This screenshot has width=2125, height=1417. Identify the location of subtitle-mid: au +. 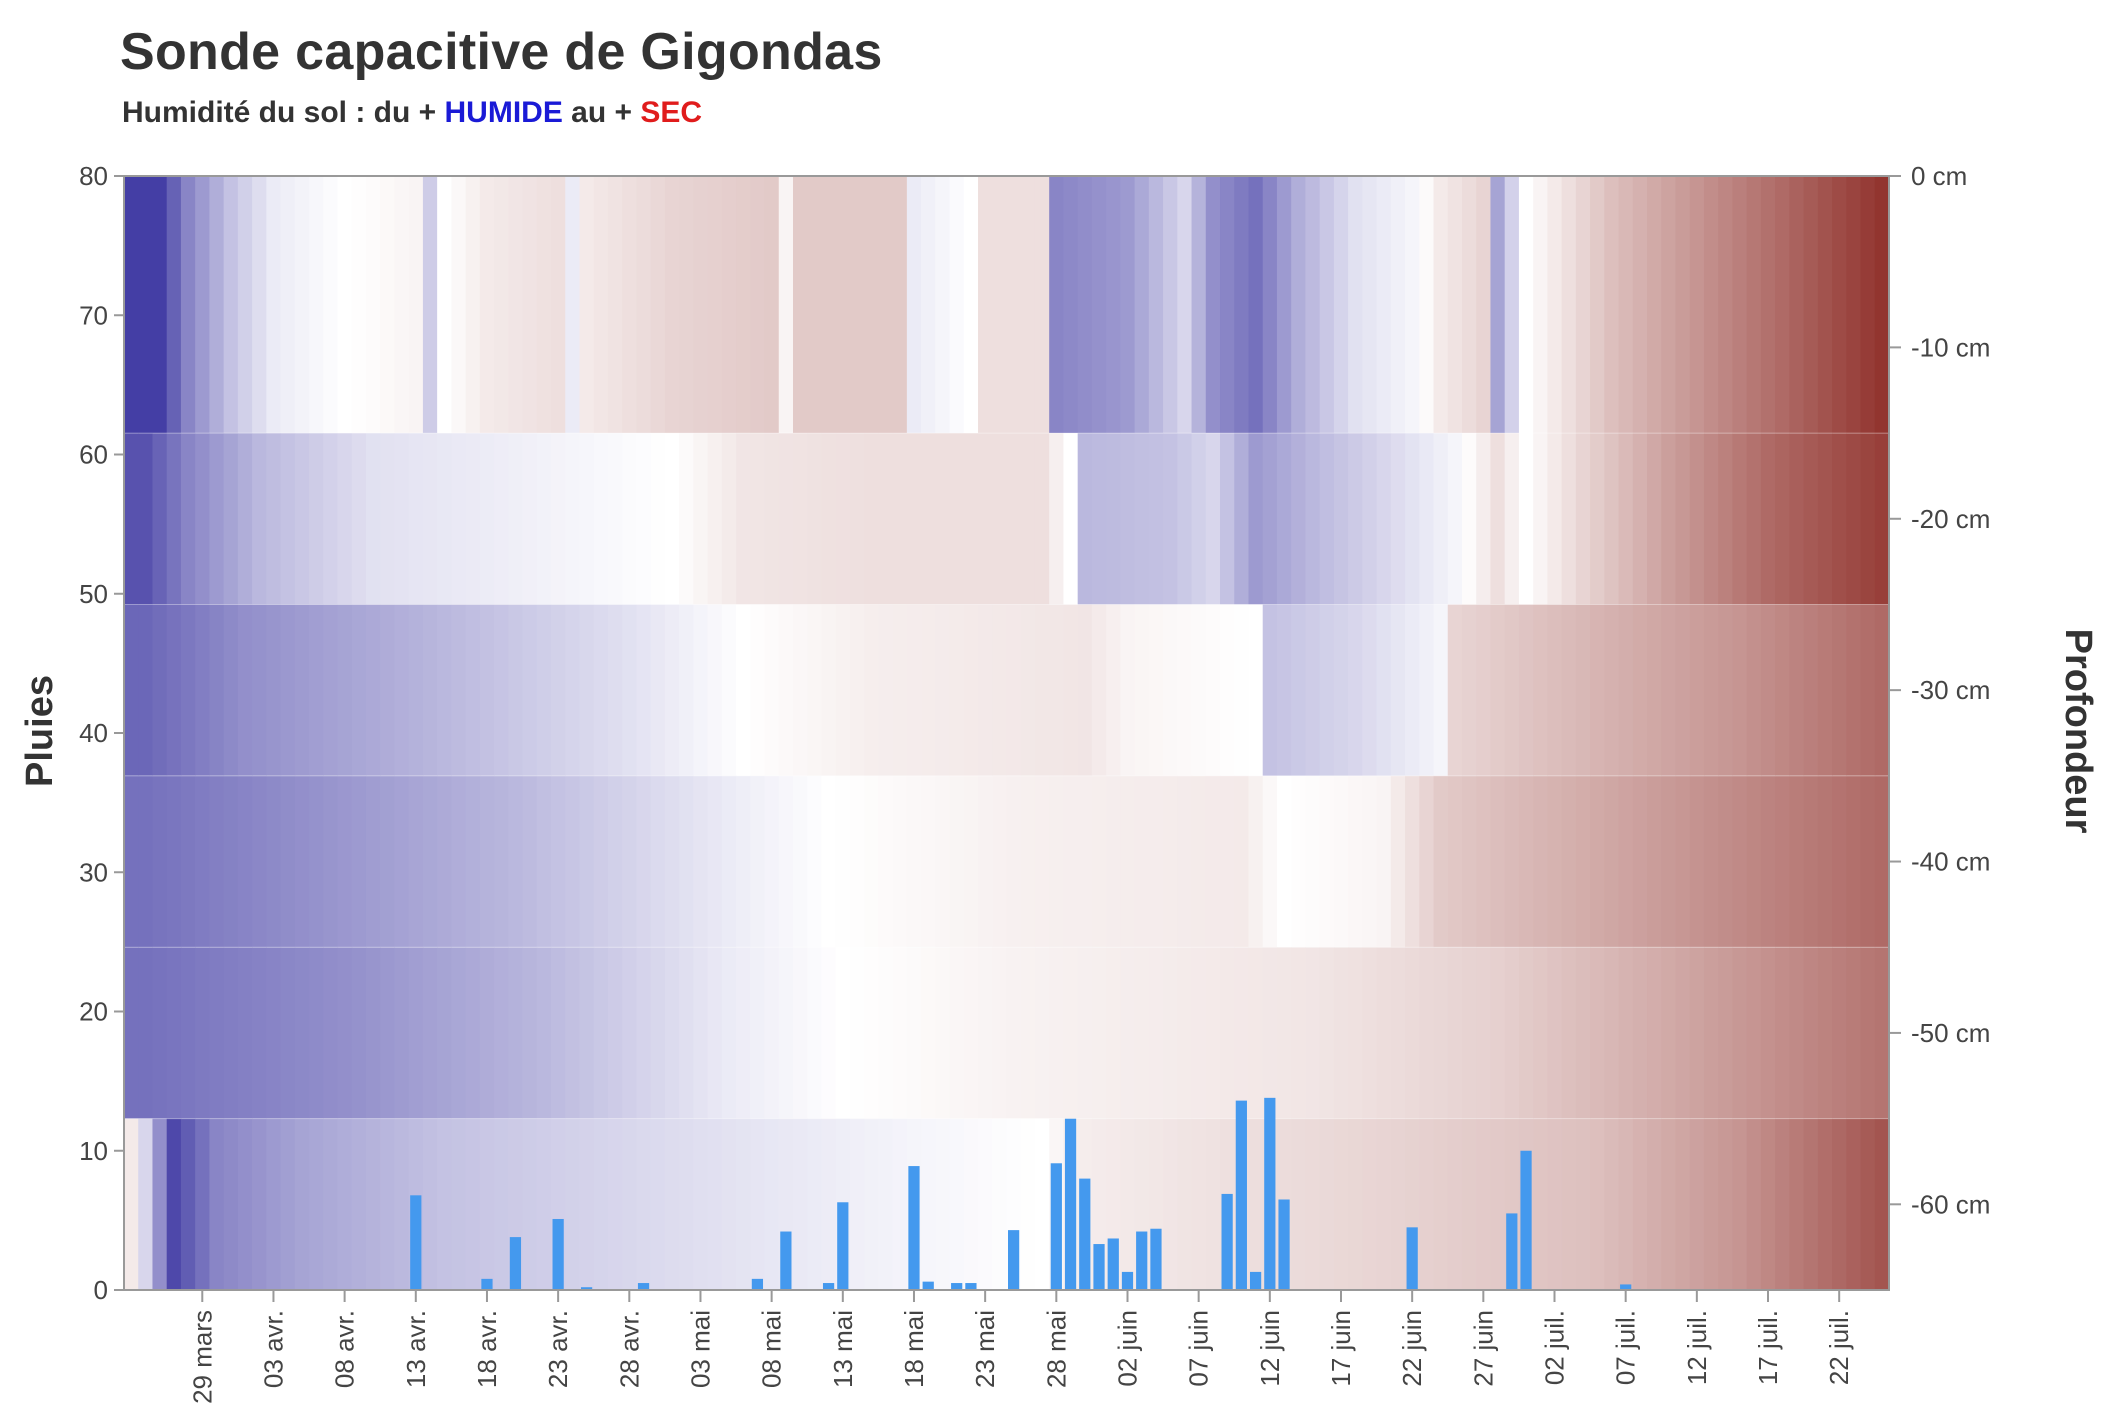
(601, 112).